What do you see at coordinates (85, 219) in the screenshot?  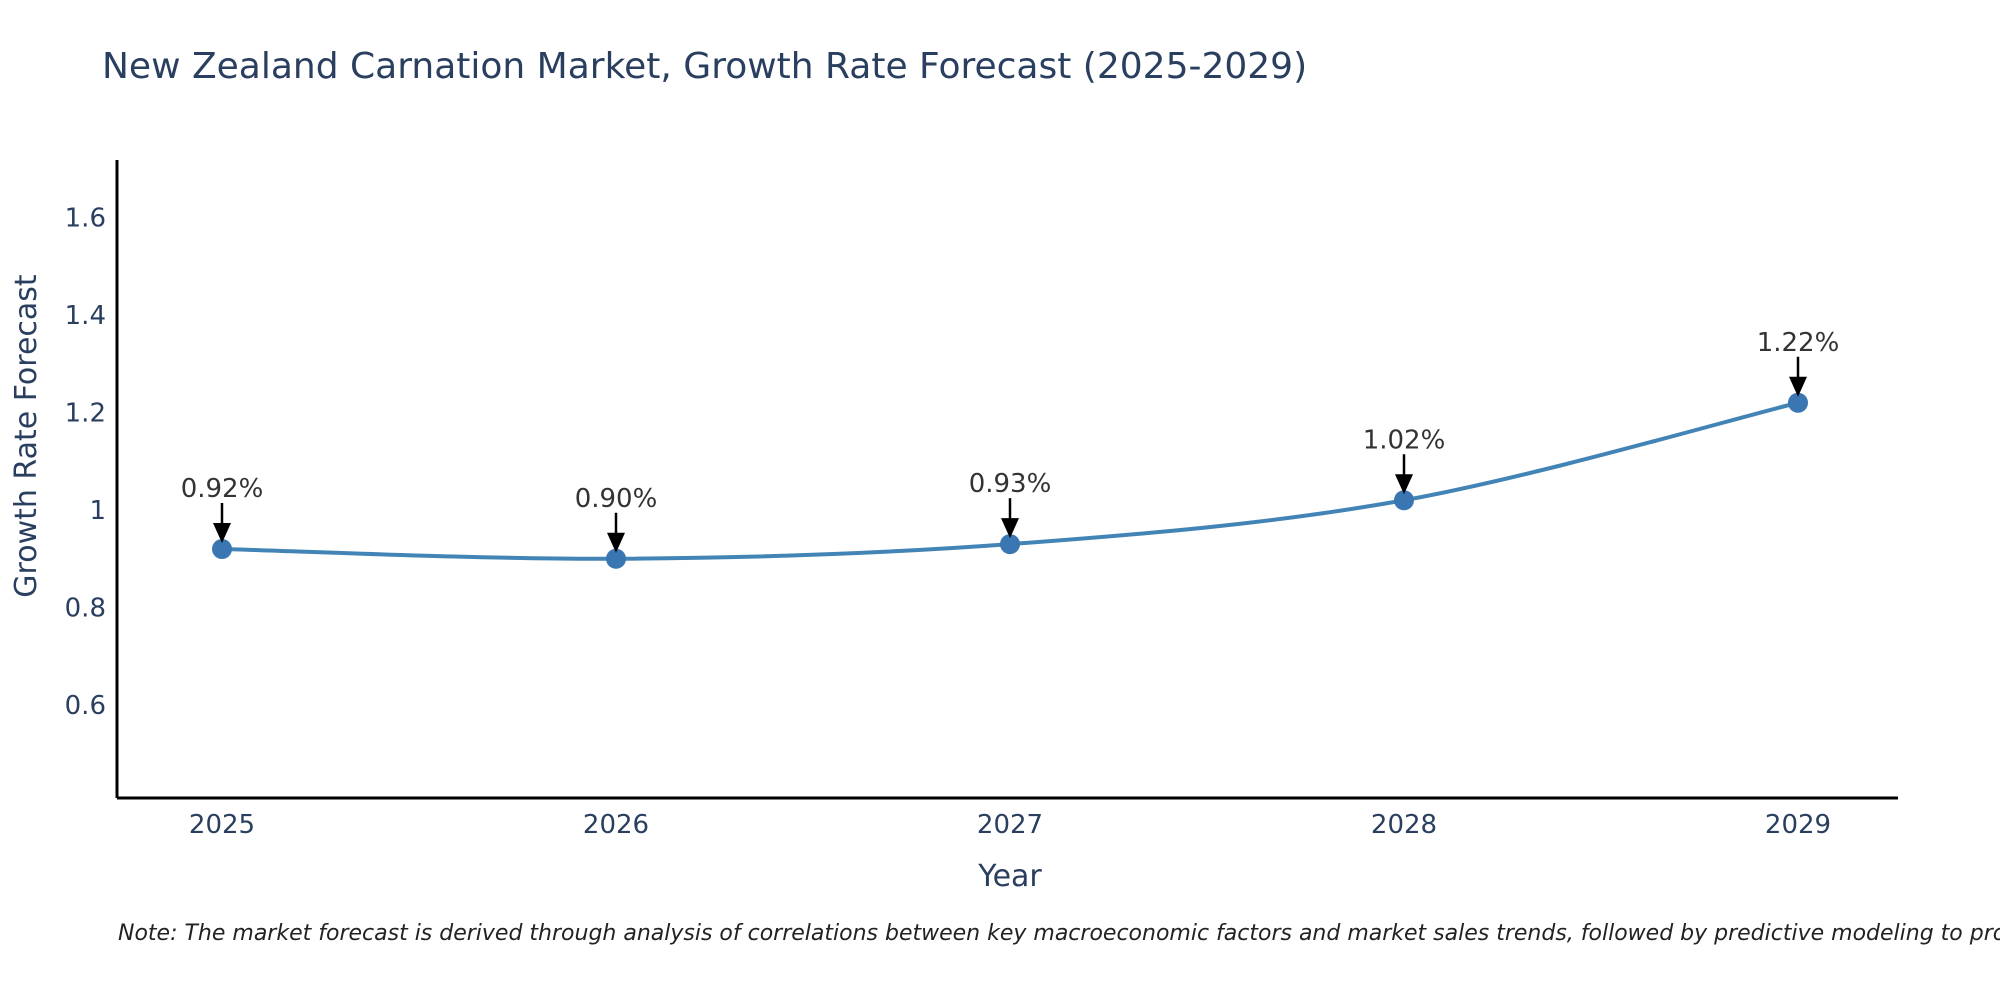 I see `y-tick-label: 1.6` at bounding box center [85, 219].